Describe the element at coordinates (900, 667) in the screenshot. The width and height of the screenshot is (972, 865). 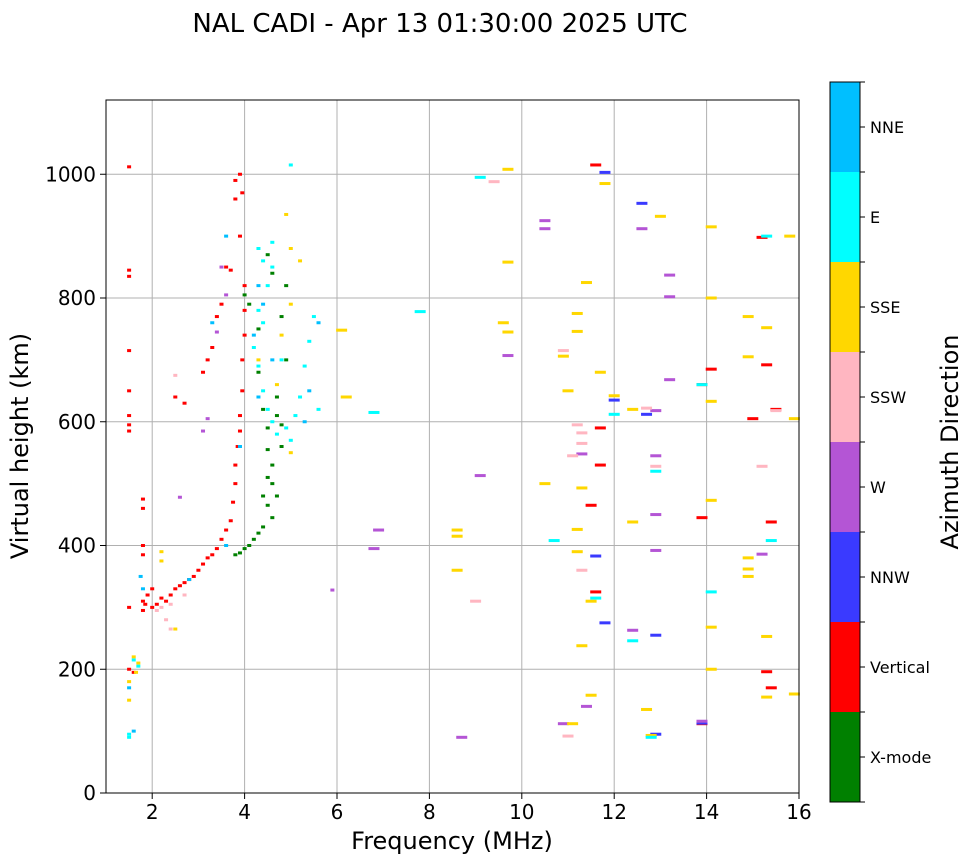
I see `colorbar-tick-label: Vertical` at that location.